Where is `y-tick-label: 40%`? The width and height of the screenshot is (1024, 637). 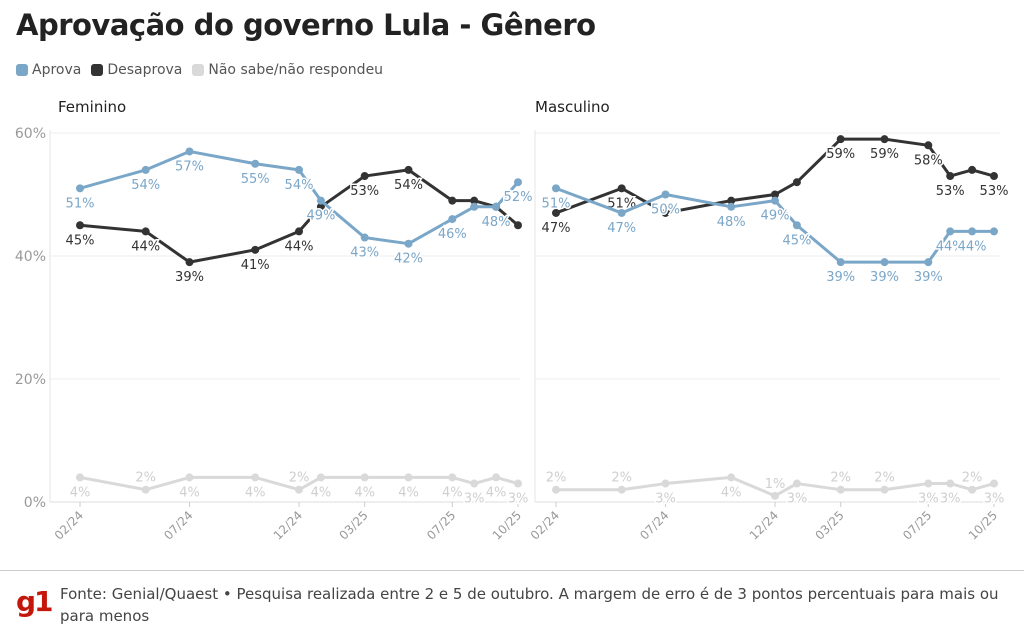 y-tick-label: 40% is located at coordinates (30, 257).